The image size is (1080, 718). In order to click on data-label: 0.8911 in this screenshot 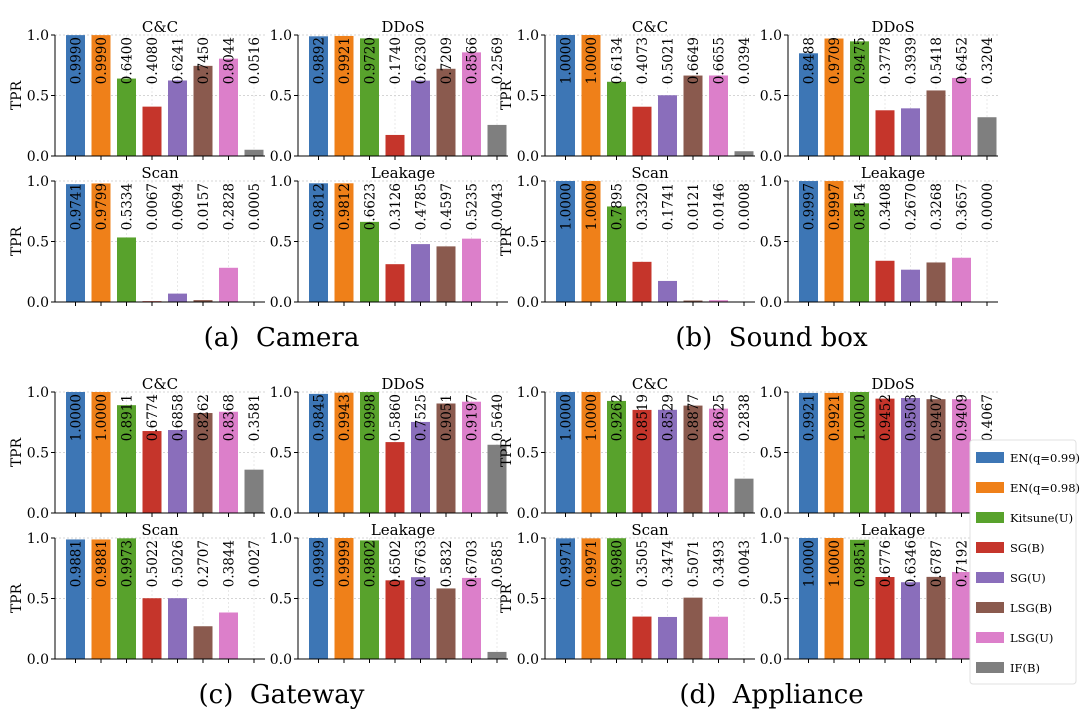, I will do `click(128, 417)`.